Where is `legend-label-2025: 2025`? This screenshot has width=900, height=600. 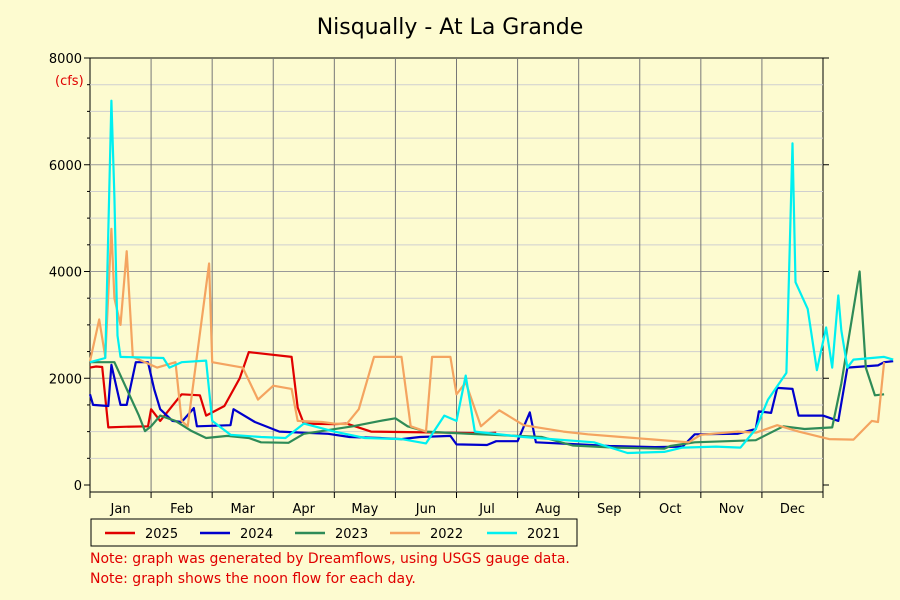
legend-label-2025: 2025 is located at coordinates (161, 534).